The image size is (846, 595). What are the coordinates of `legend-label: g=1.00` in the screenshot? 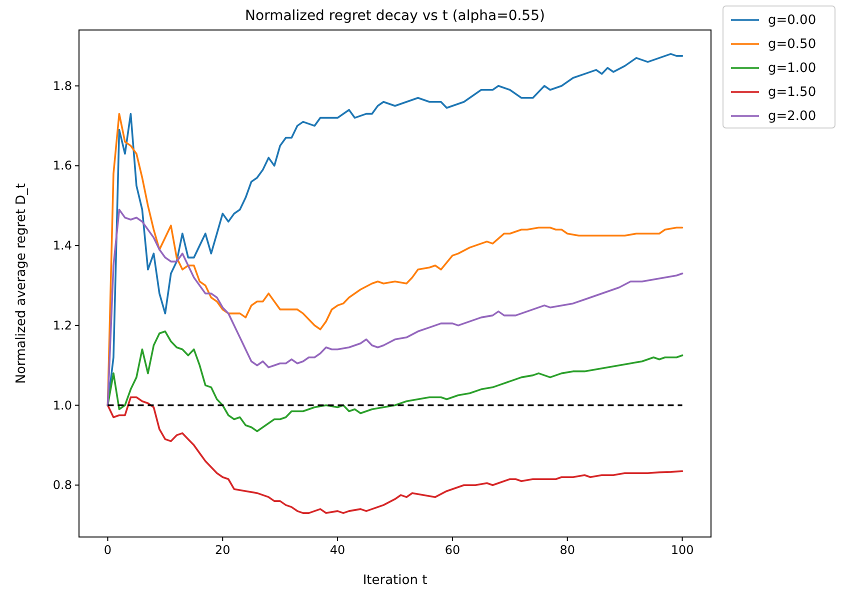 It's located at (792, 68).